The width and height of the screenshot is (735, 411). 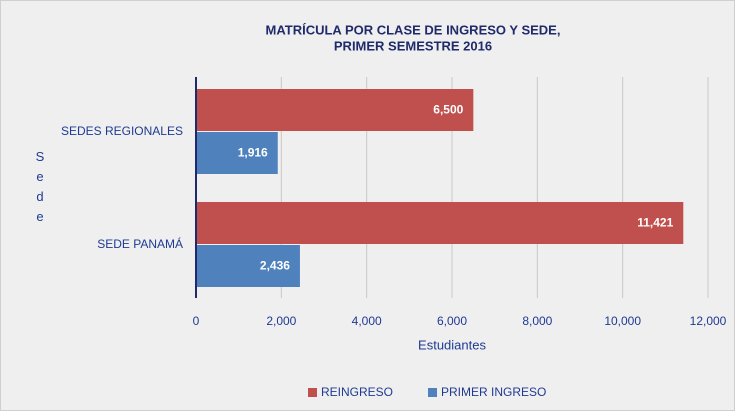 What do you see at coordinates (140, 243) in the screenshot?
I see `y-tick-label: SEDE PANAMÁ` at bounding box center [140, 243].